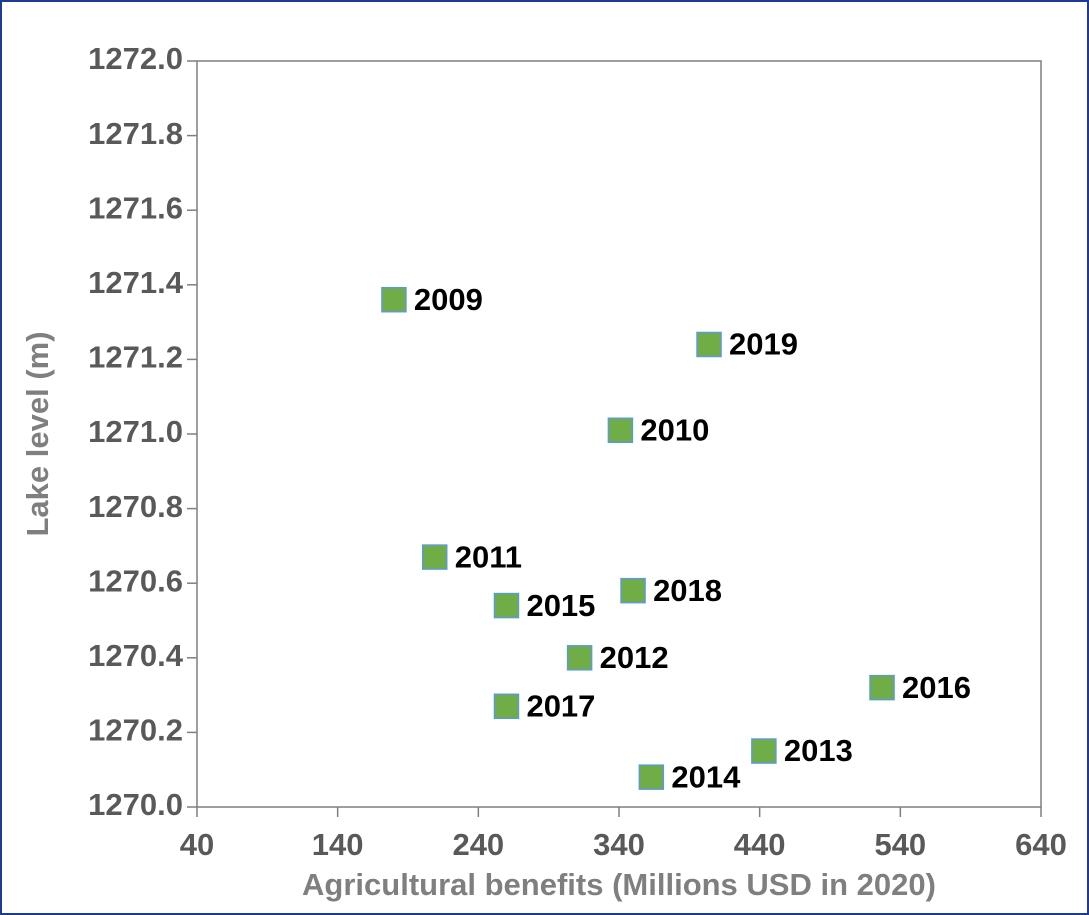 The width and height of the screenshot is (1089, 915). I want to click on y-tick-label: 1271.2, so click(135, 357).